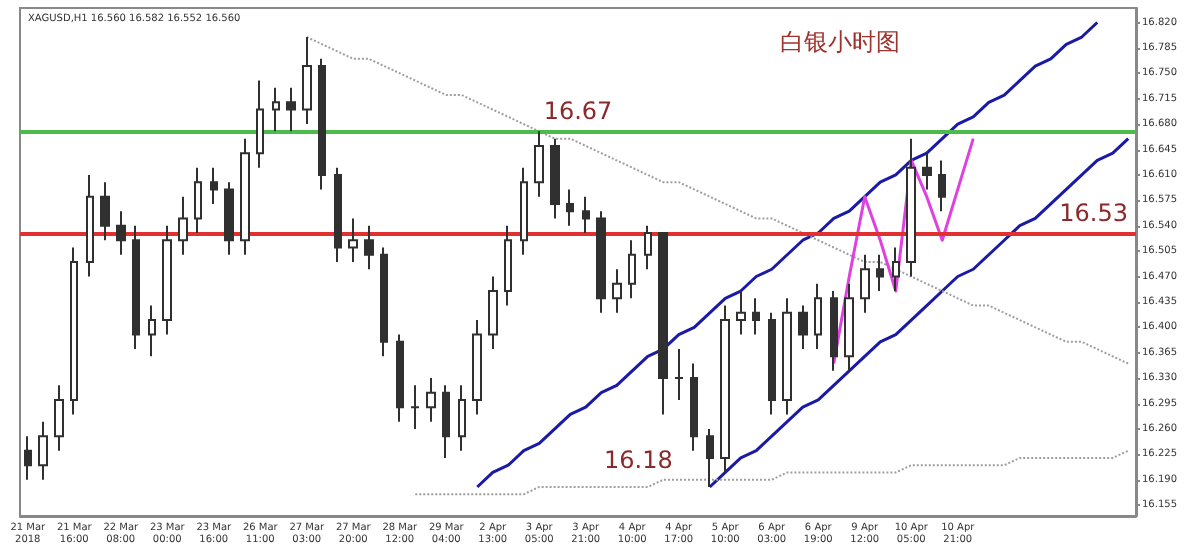  What do you see at coordinates (840, 42) in the screenshot?
I see `text: 白银小时图` at bounding box center [840, 42].